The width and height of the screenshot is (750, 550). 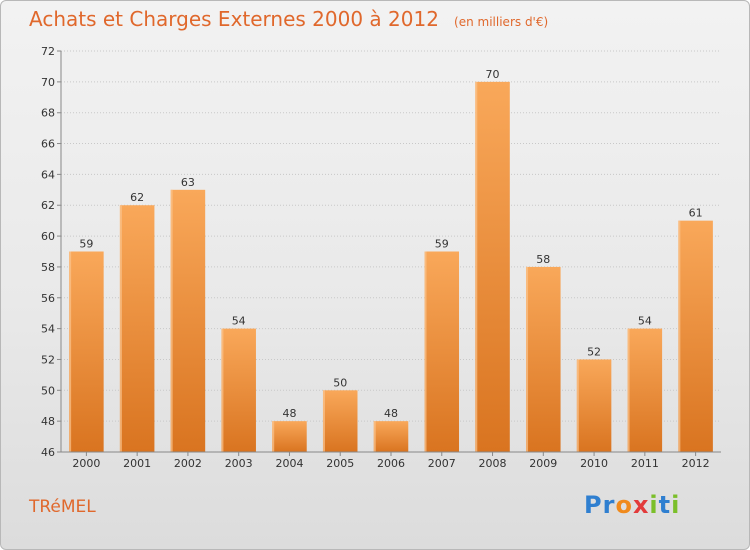 I want to click on y-tick-label: 58, so click(x=48, y=267).